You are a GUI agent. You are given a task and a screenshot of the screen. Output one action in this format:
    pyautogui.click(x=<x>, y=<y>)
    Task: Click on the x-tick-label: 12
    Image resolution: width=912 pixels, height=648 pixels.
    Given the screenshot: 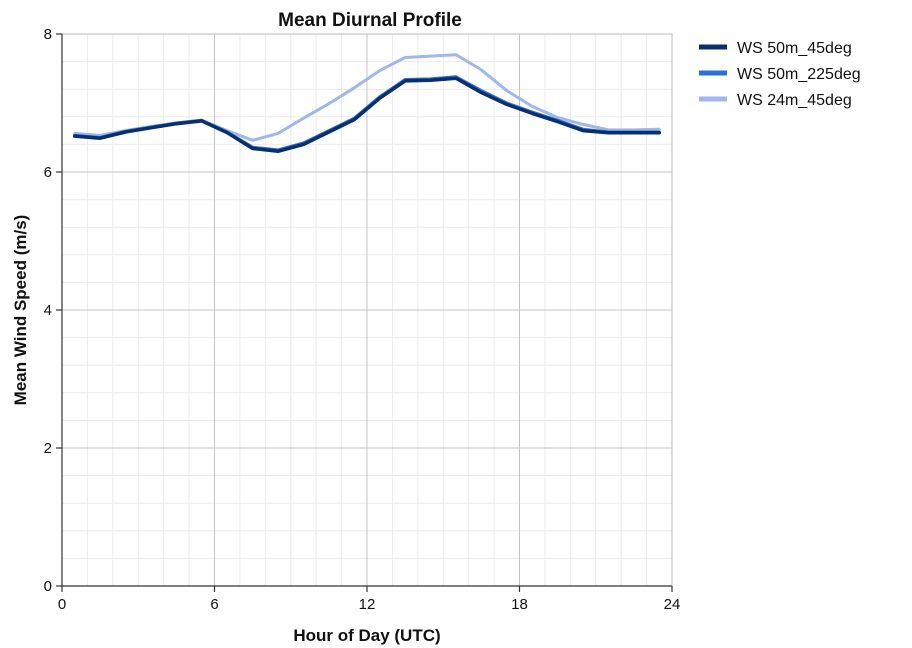 What is the action you would take?
    pyautogui.click(x=367, y=604)
    